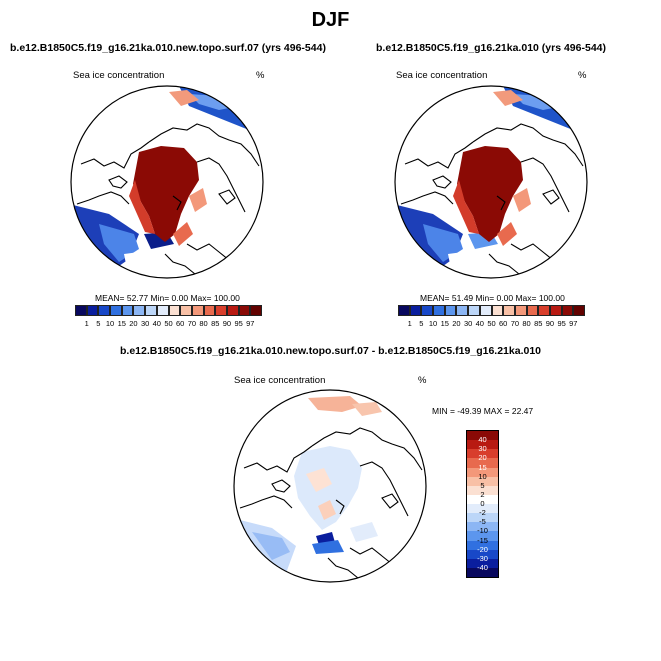  I want to click on panel-1-map, so click(167, 182).